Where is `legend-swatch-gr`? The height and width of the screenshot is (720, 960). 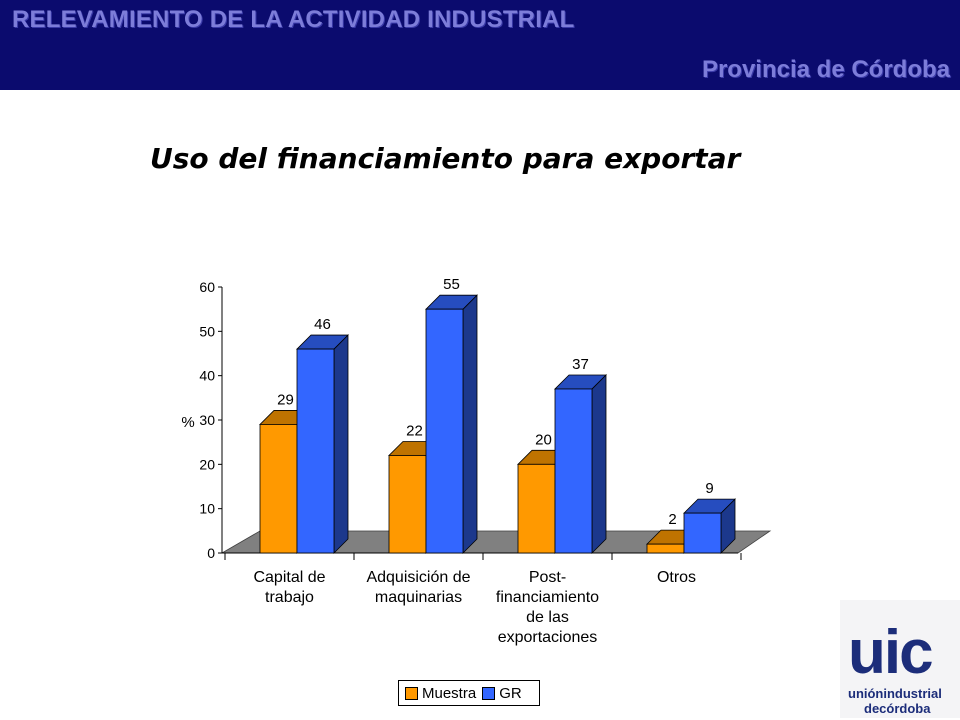 legend-swatch-gr is located at coordinates (489, 693).